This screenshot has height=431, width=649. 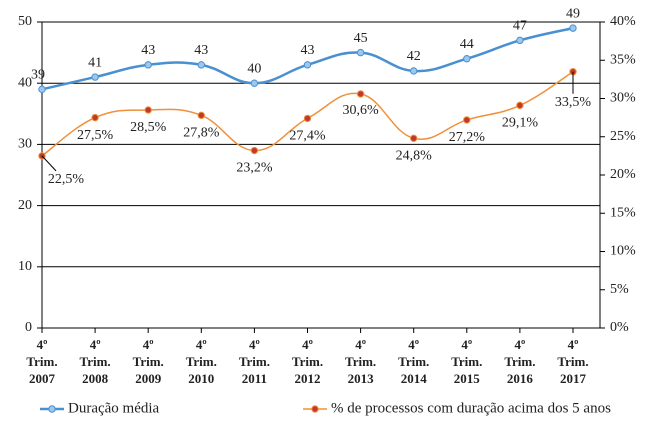 I want to click on x-tick-label: 2009, so click(x=148, y=378).